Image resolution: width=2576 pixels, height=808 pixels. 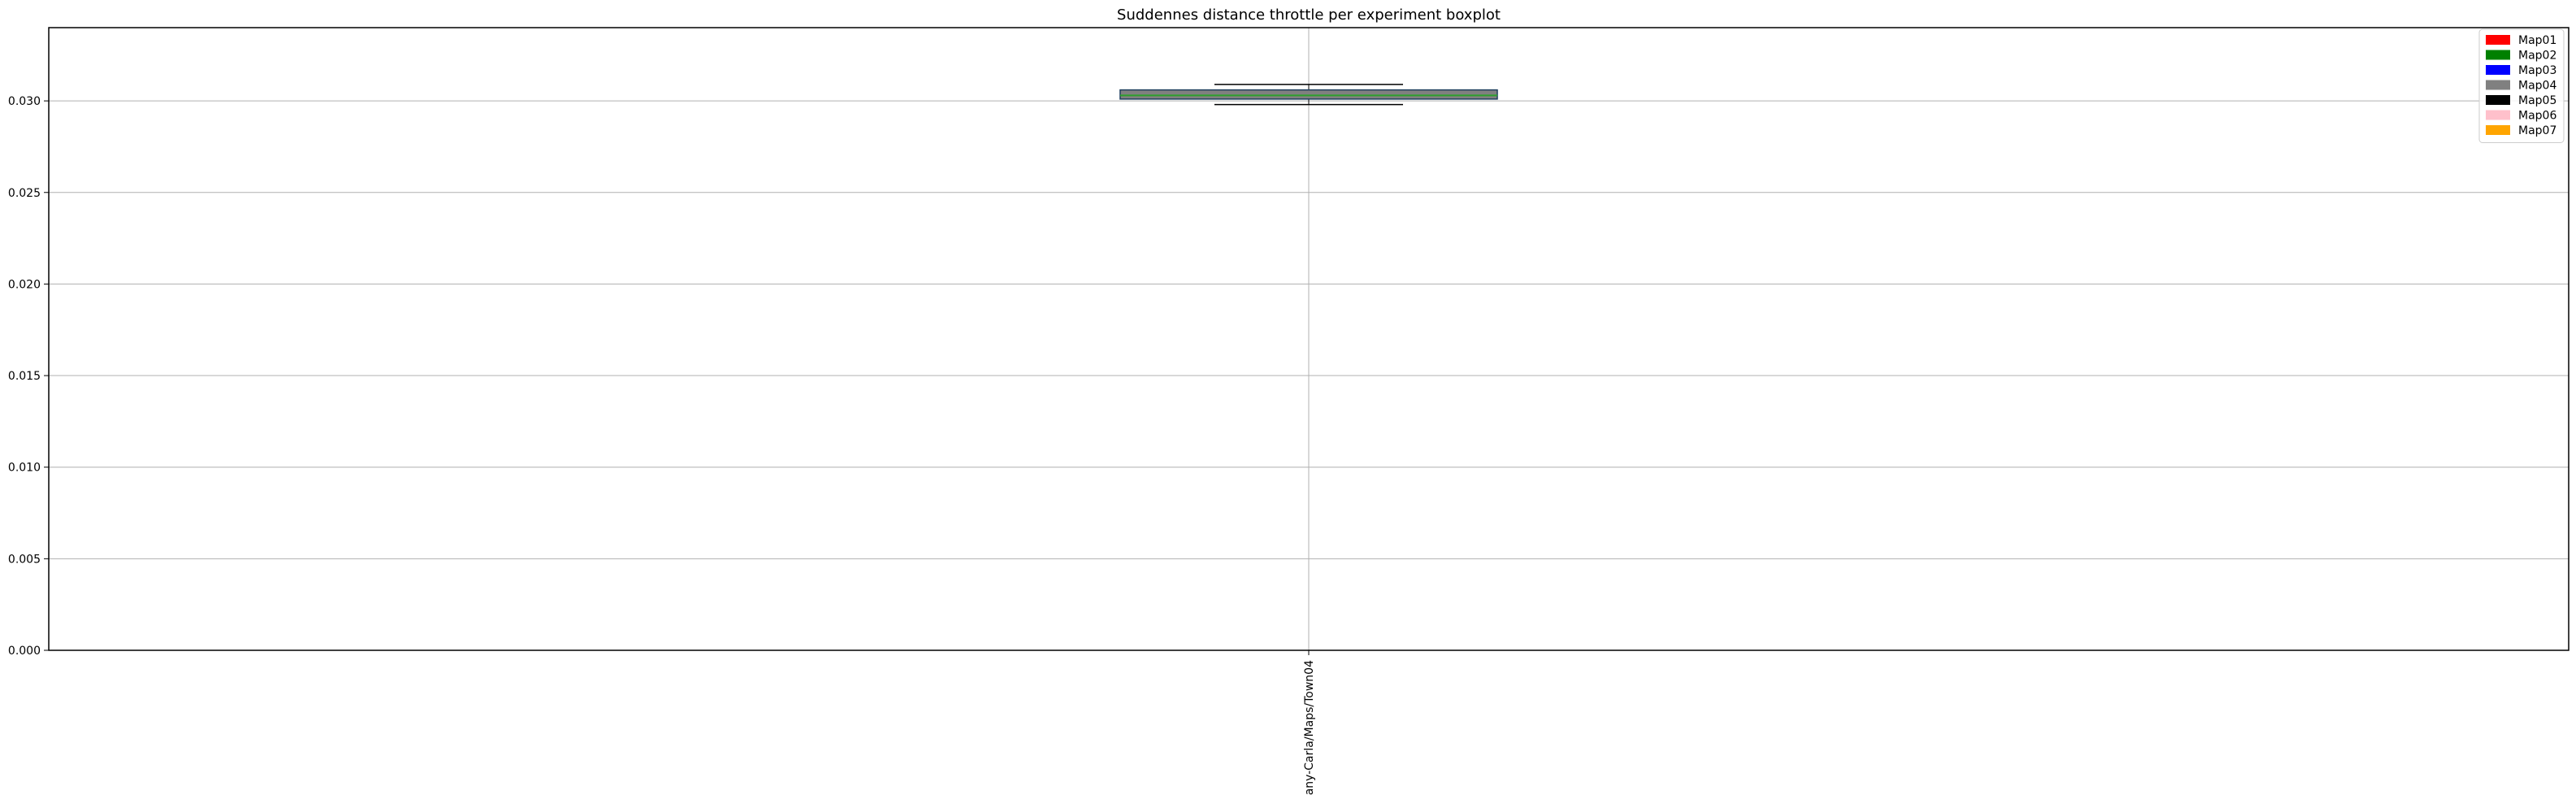 What do you see at coordinates (2537, 130) in the screenshot?
I see `legend-label: Map07` at bounding box center [2537, 130].